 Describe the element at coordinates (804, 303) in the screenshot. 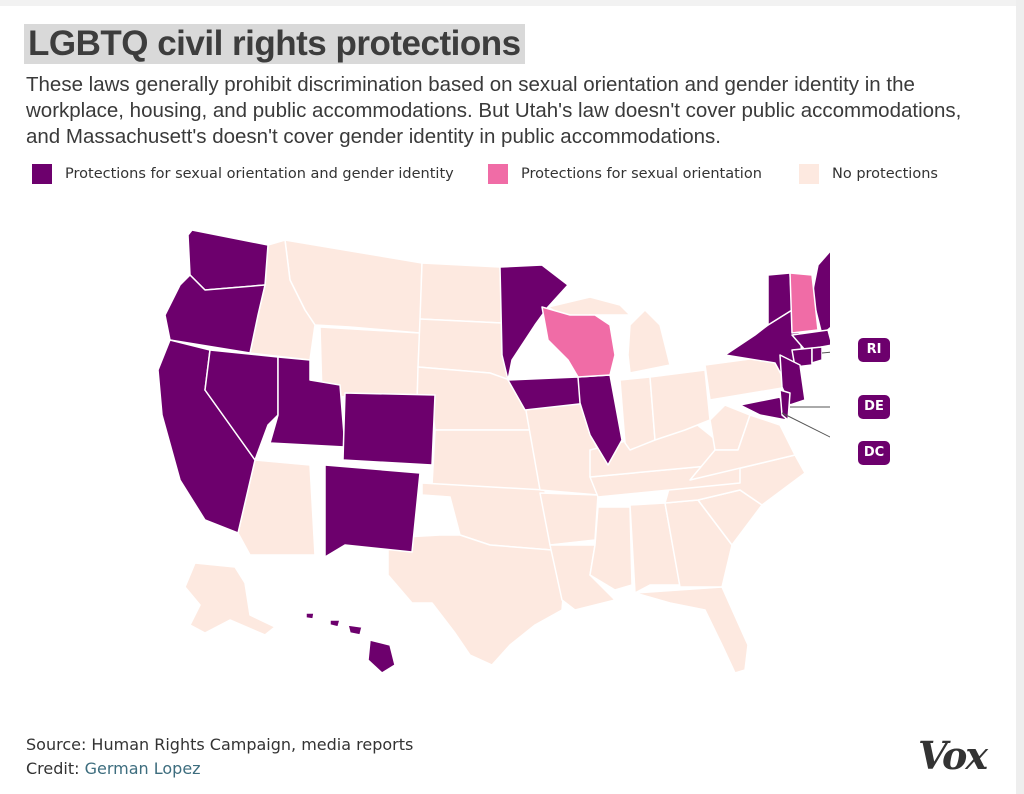

I see `state-new-hampshire` at that location.